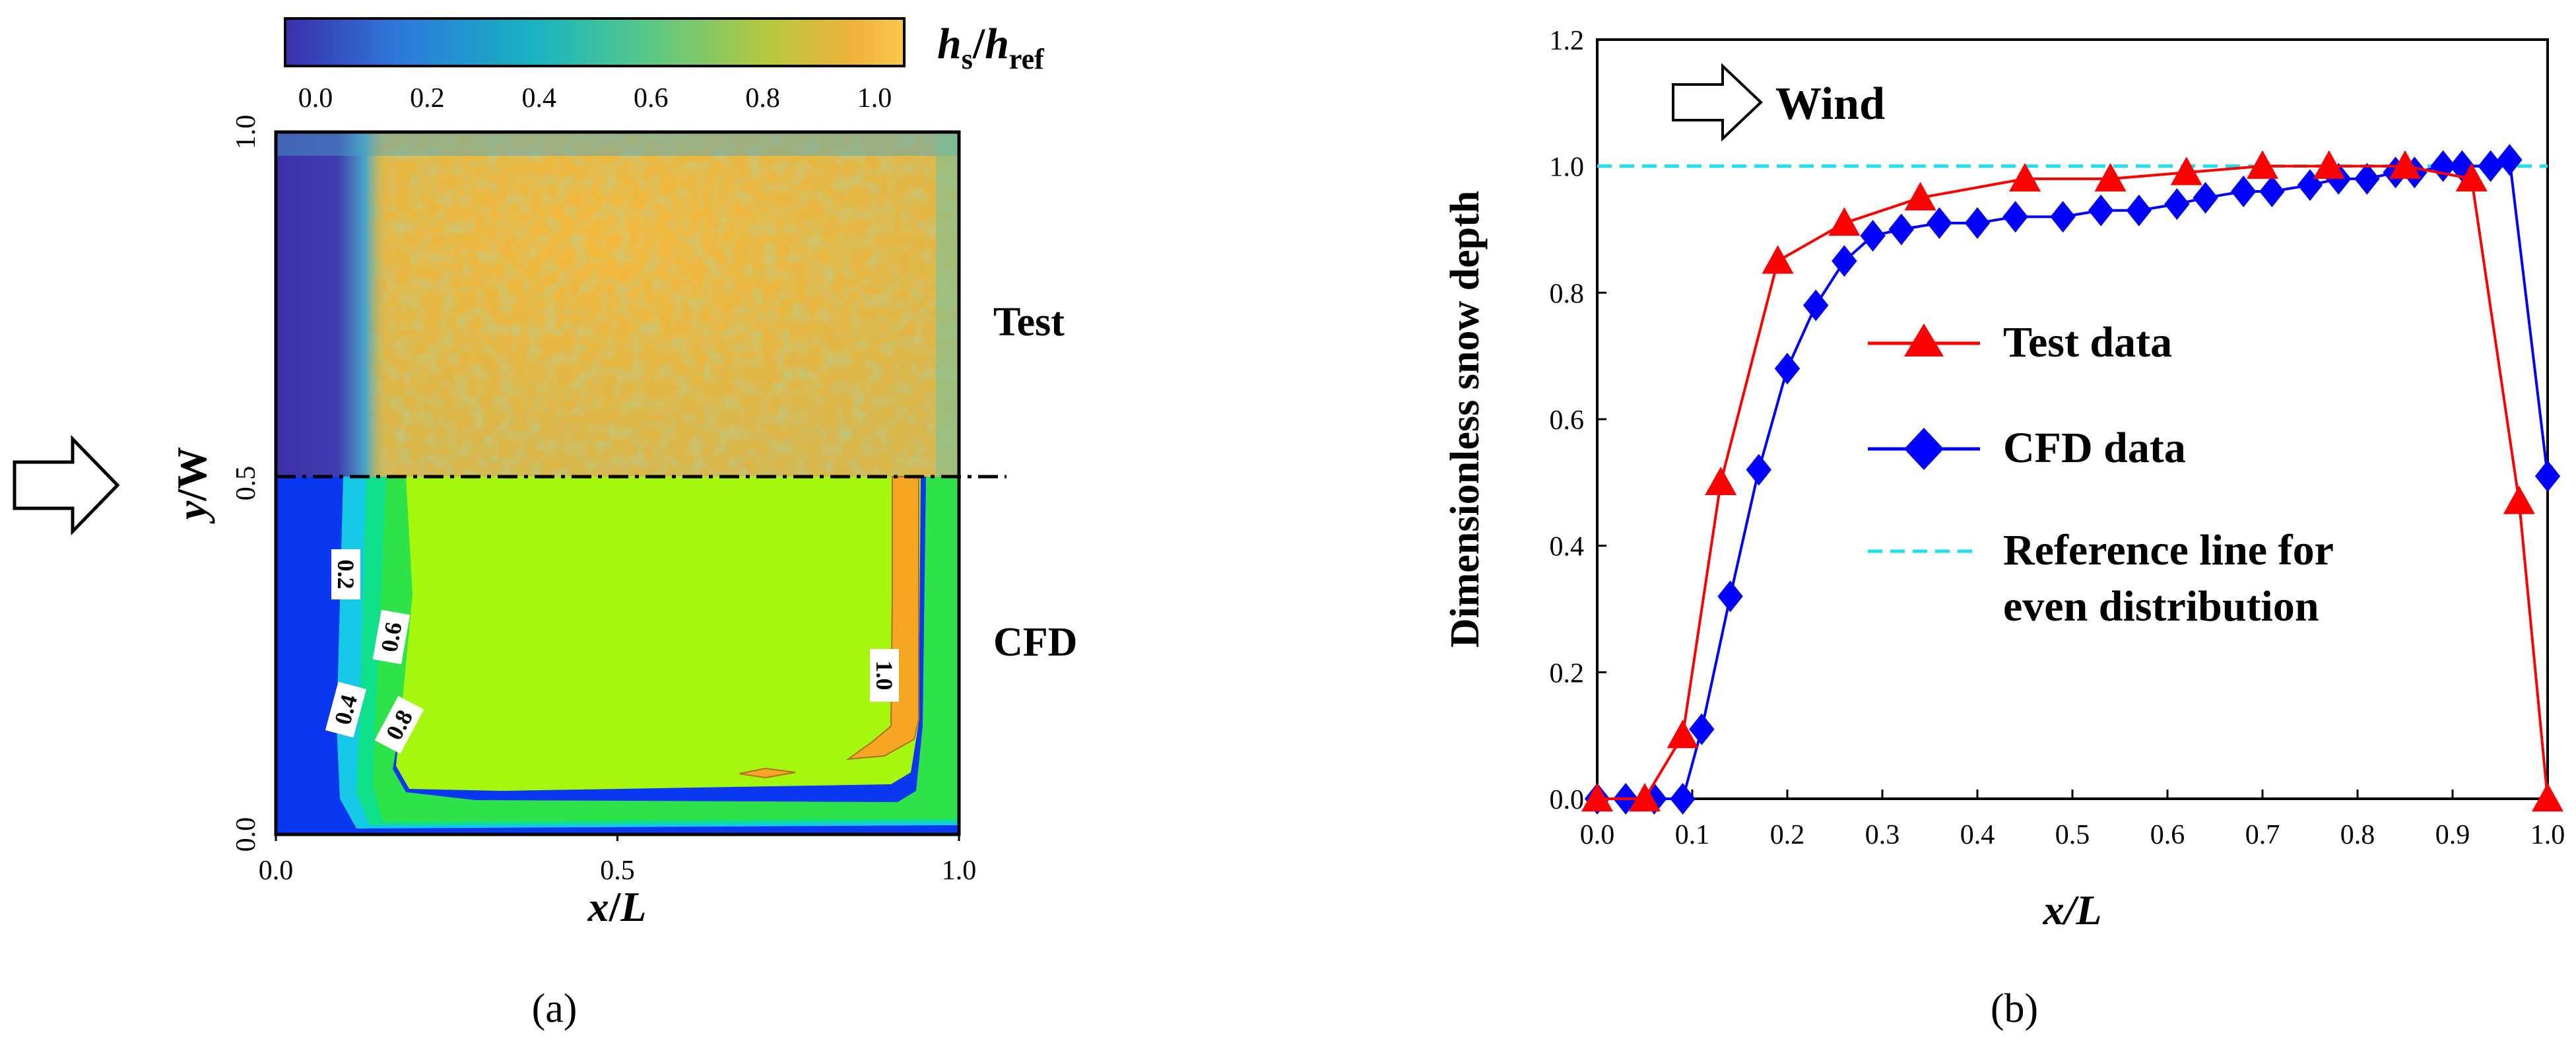  Describe the element at coordinates (767, 773) in the screenshot. I see `cfd-contour-1.0-island` at that location.